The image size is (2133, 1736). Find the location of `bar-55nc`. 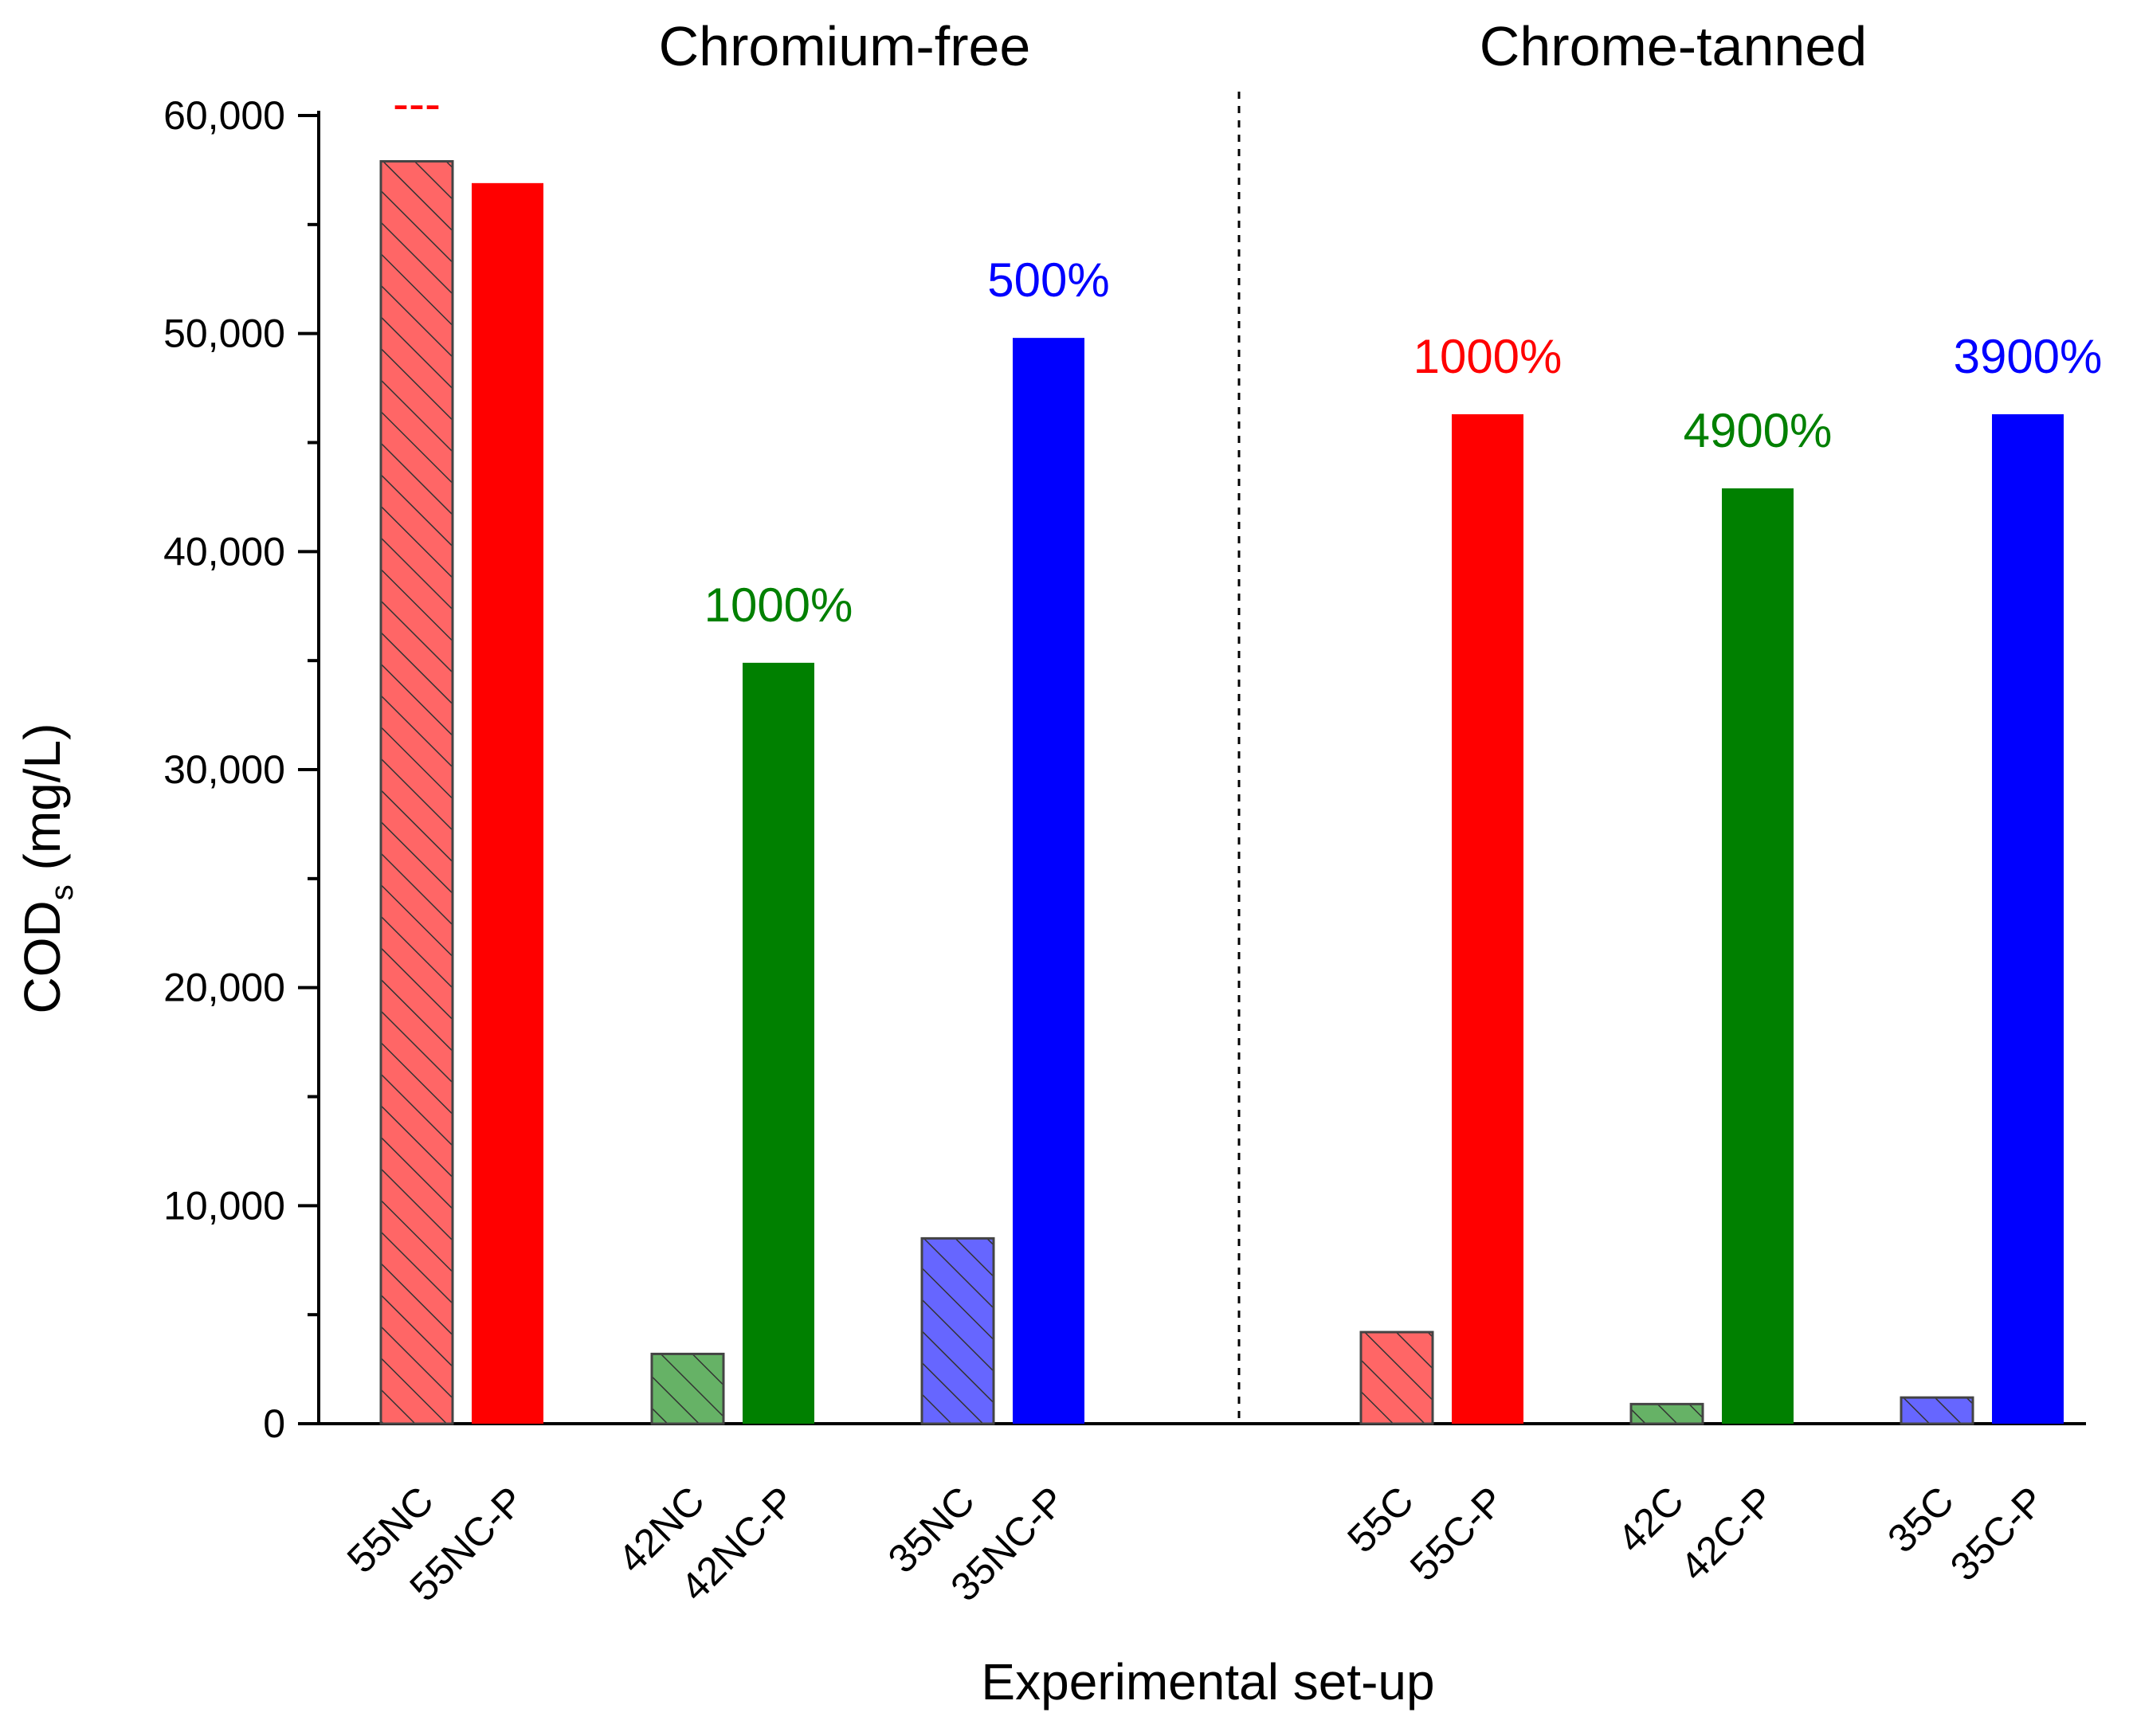

bar-55nc is located at coordinates (417, 792).